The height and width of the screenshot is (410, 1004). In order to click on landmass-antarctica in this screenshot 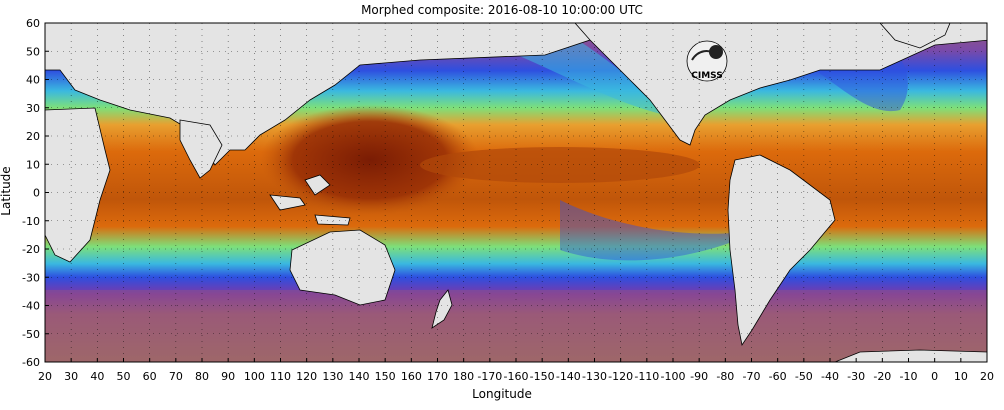, I will do `click(910, 355)`.